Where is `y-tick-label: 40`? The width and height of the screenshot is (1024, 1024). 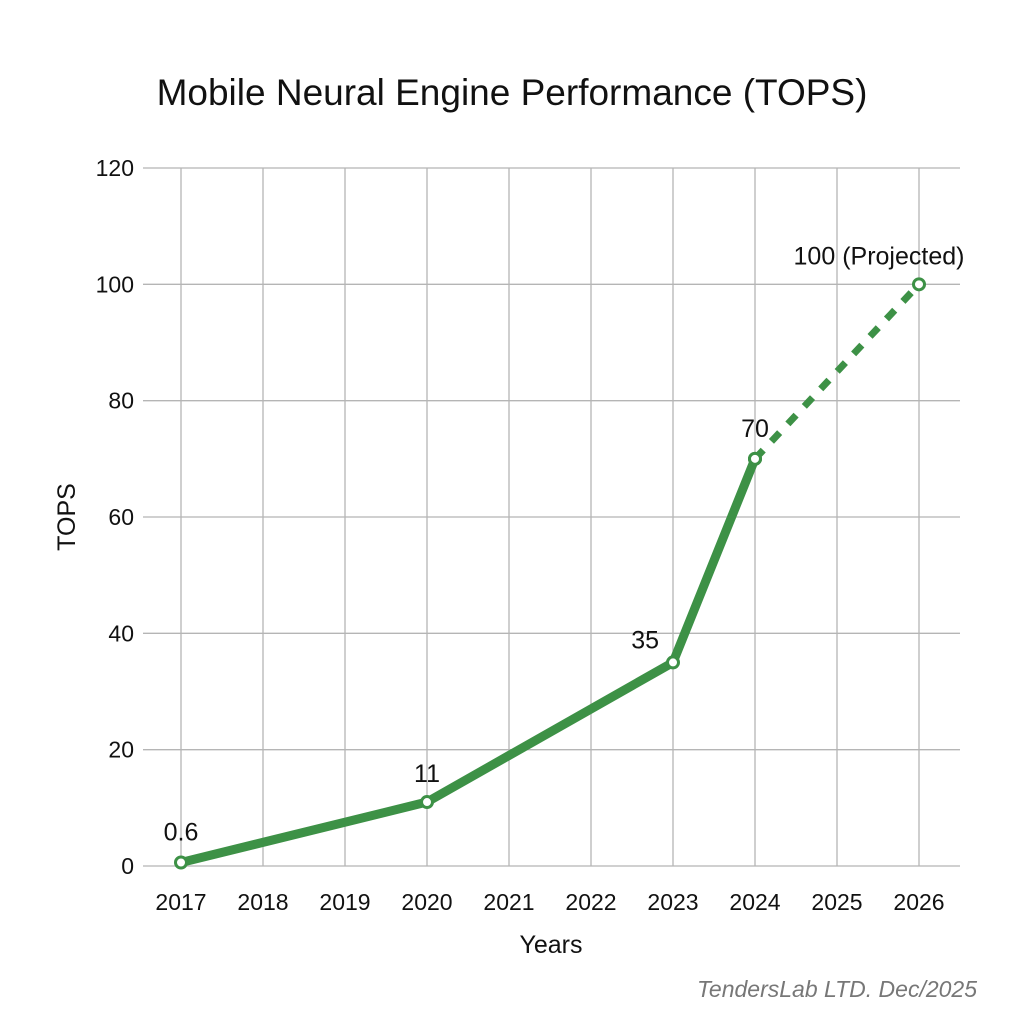 y-tick-label: 40 is located at coordinates (121, 633).